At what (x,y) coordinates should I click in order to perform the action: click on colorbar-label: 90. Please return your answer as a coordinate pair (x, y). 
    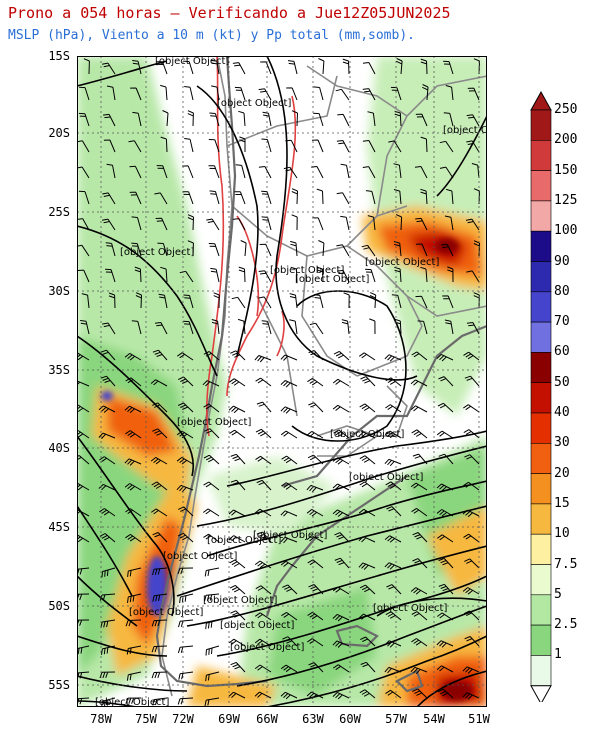
    Looking at the image, I should click on (562, 261).